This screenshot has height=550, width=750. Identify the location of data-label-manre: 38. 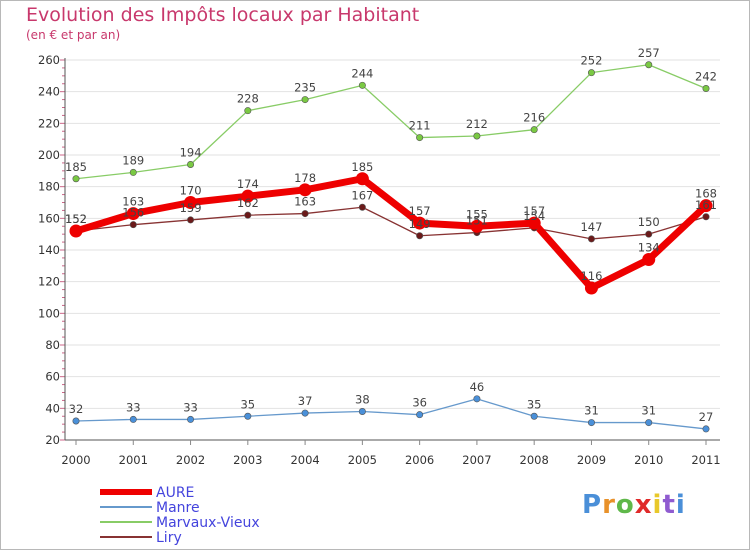
(362, 400).